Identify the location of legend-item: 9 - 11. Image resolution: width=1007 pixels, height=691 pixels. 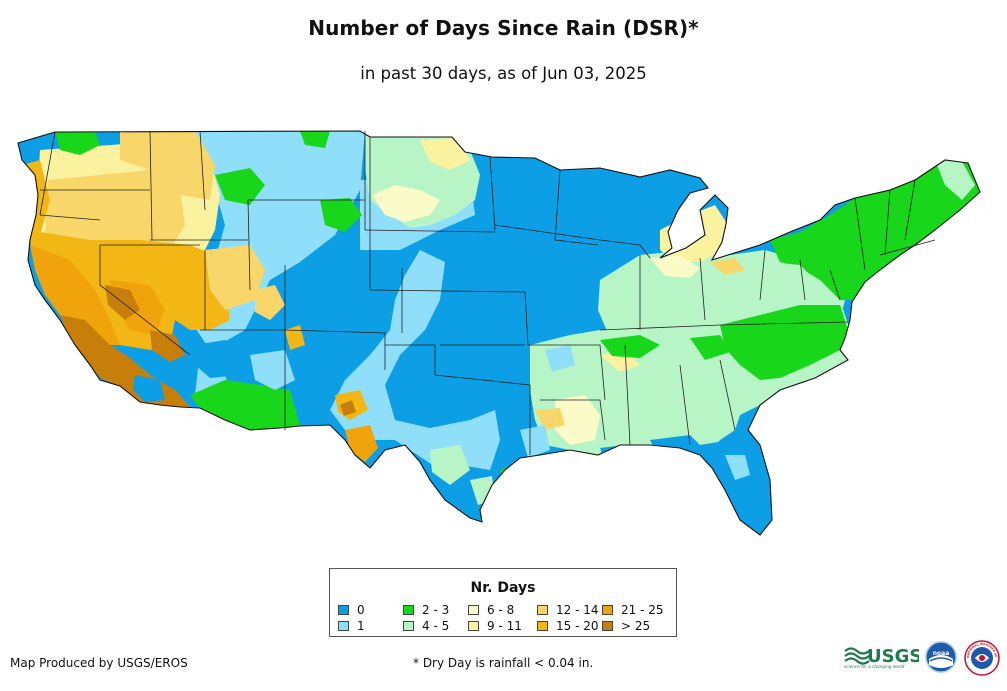
(495, 626).